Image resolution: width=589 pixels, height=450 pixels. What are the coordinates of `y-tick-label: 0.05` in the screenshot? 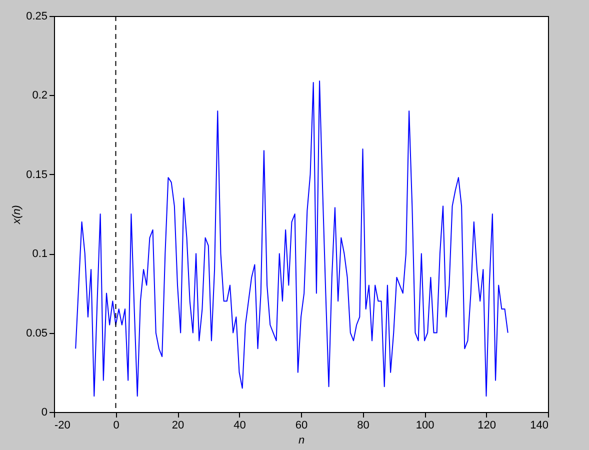 It's located at (37, 333).